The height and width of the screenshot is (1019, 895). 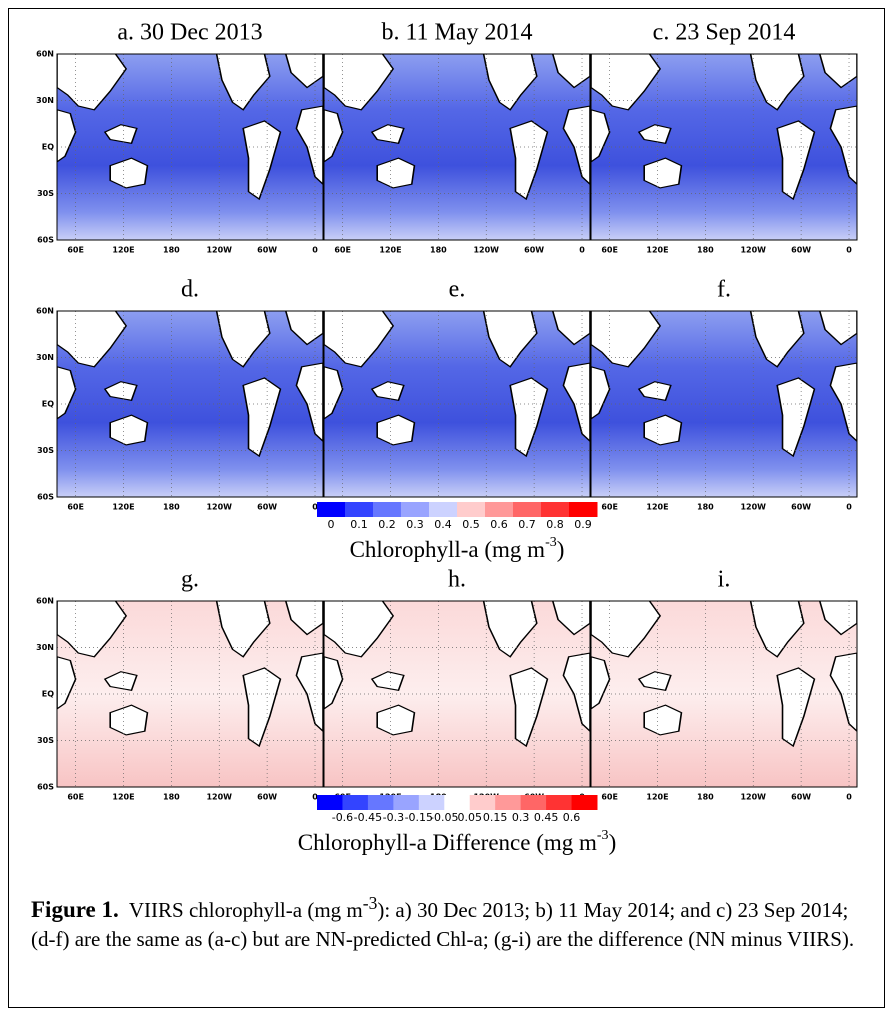 I want to click on colorbar-title: Chlorophyll-a (mg m-3), so click(x=457, y=548).